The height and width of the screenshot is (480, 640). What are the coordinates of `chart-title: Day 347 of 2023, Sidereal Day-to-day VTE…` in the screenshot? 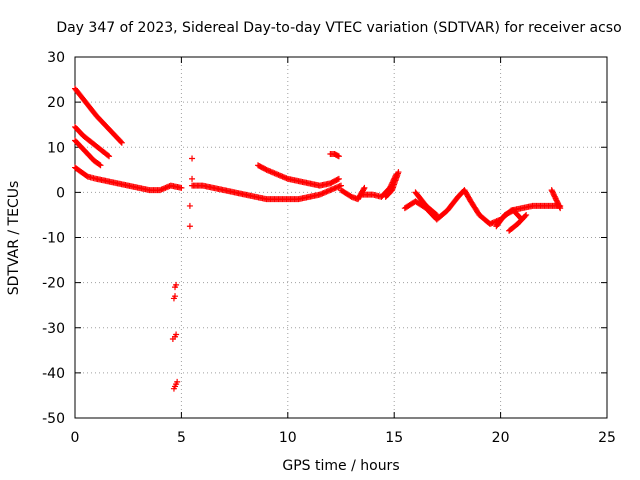 It's located at (338, 28).